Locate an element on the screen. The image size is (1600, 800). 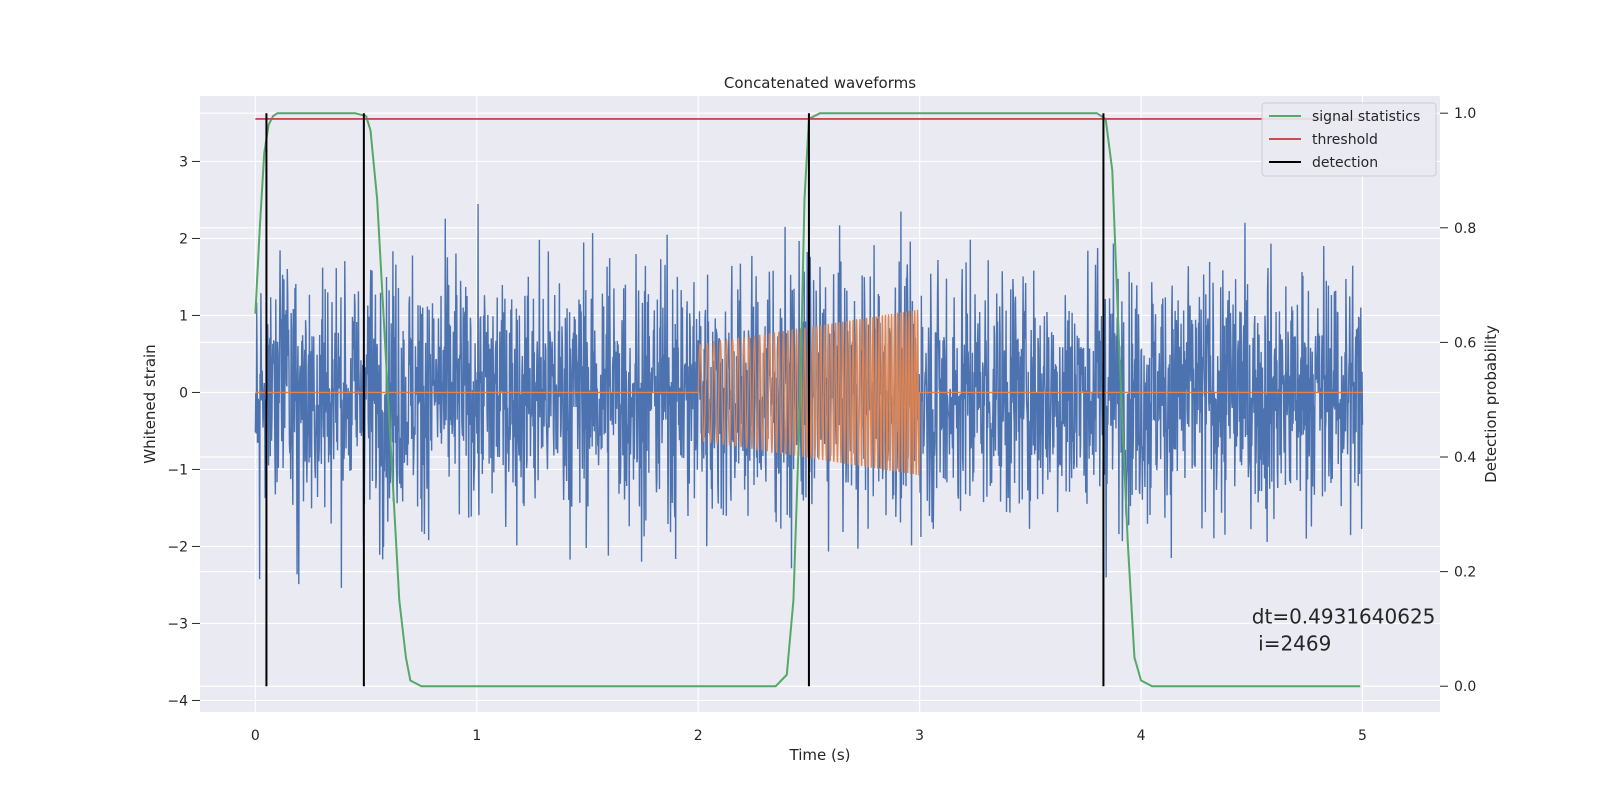
legend: signal statistics threshold detection is located at coordinates (1349, 139).